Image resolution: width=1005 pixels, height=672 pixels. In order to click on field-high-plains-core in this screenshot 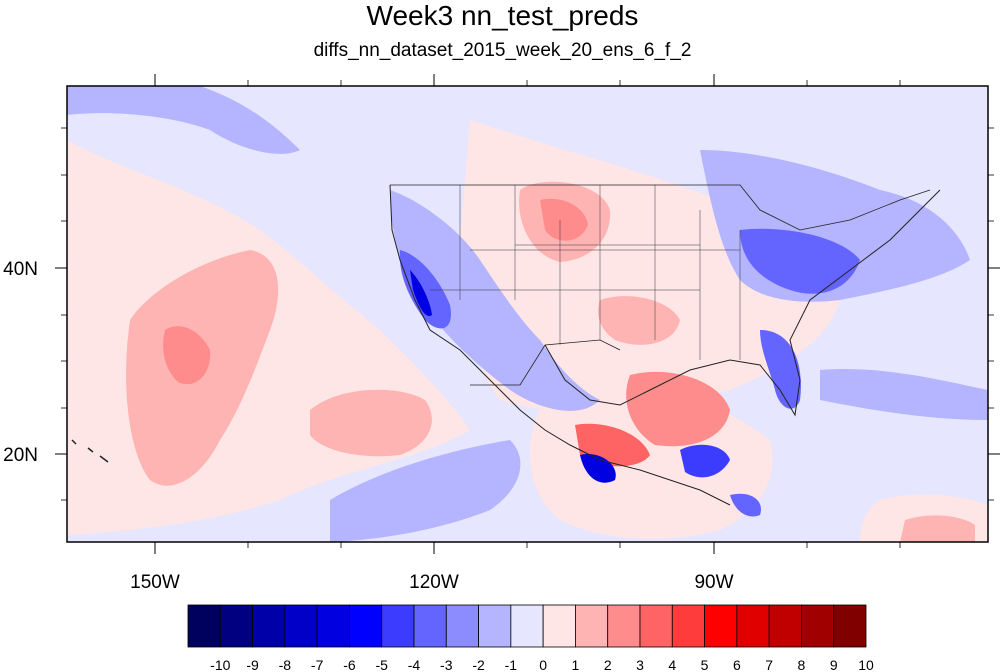, I will do `click(564, 219)`.